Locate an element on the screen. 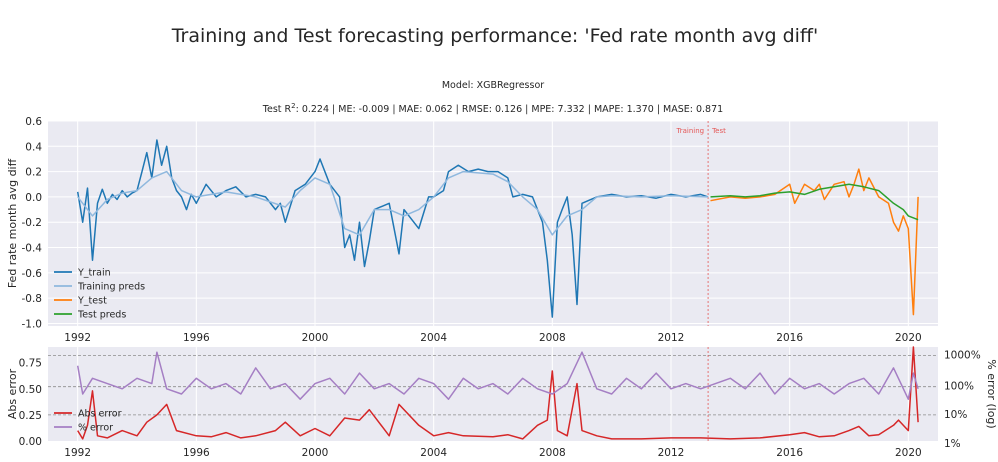  series-line--error is located at coordinates (497, 375).